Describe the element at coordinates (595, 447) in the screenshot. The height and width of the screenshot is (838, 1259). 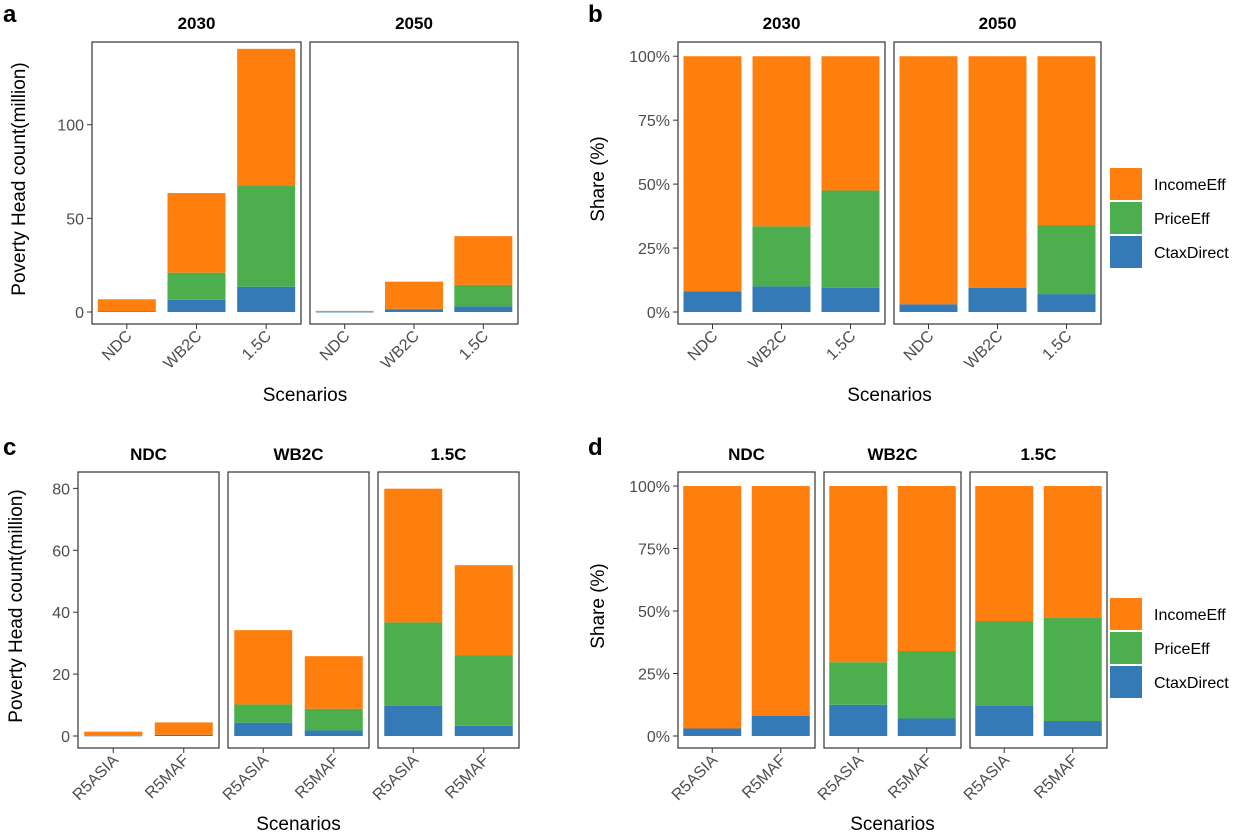
I see `panel-letter: d` at that location.